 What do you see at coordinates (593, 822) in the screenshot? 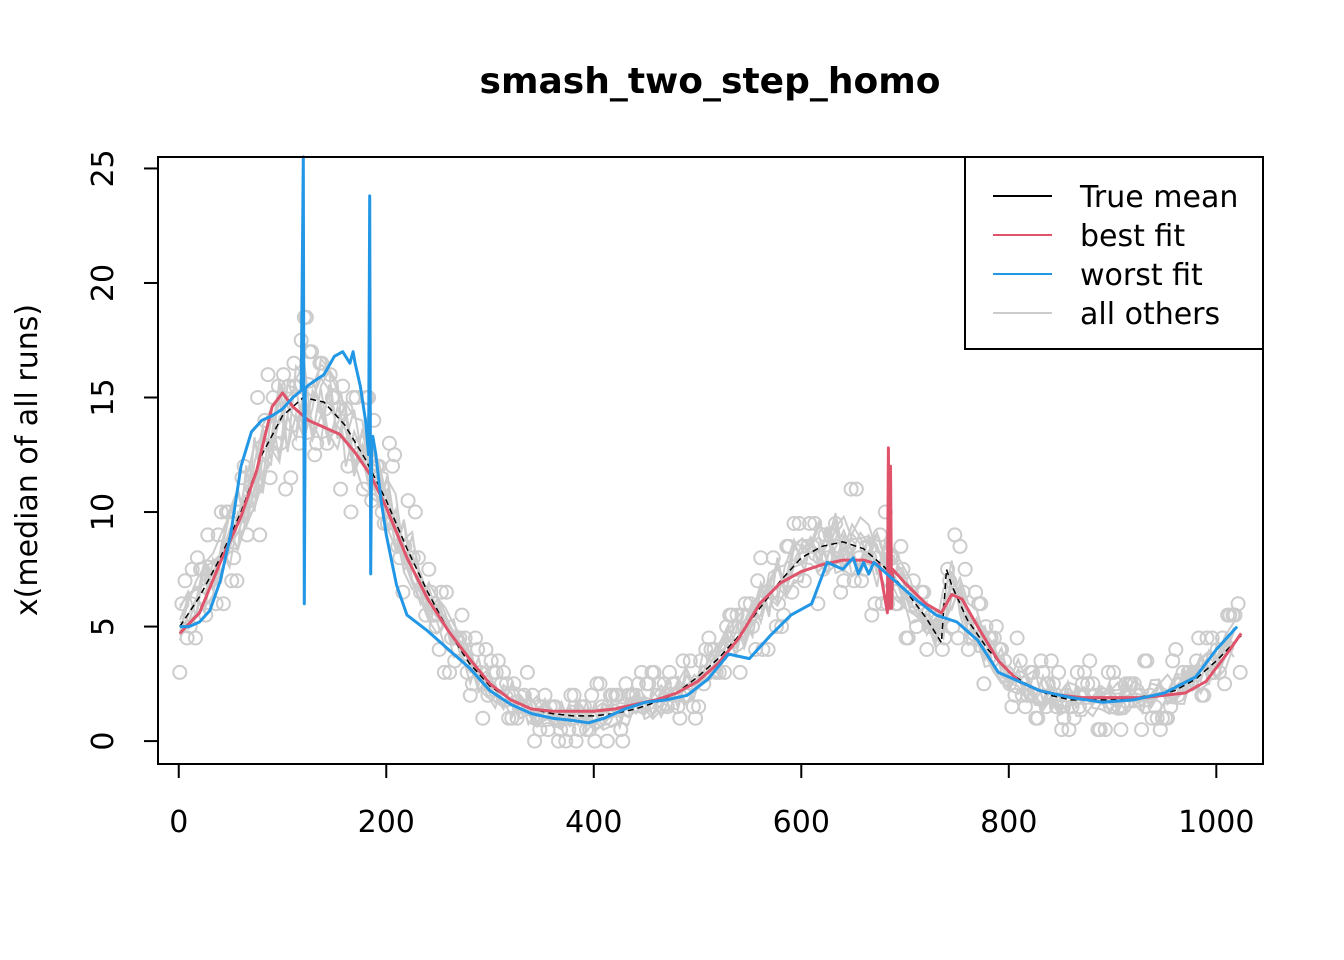
I see `x-tick-label: 400` at bounding box center [593, 822].